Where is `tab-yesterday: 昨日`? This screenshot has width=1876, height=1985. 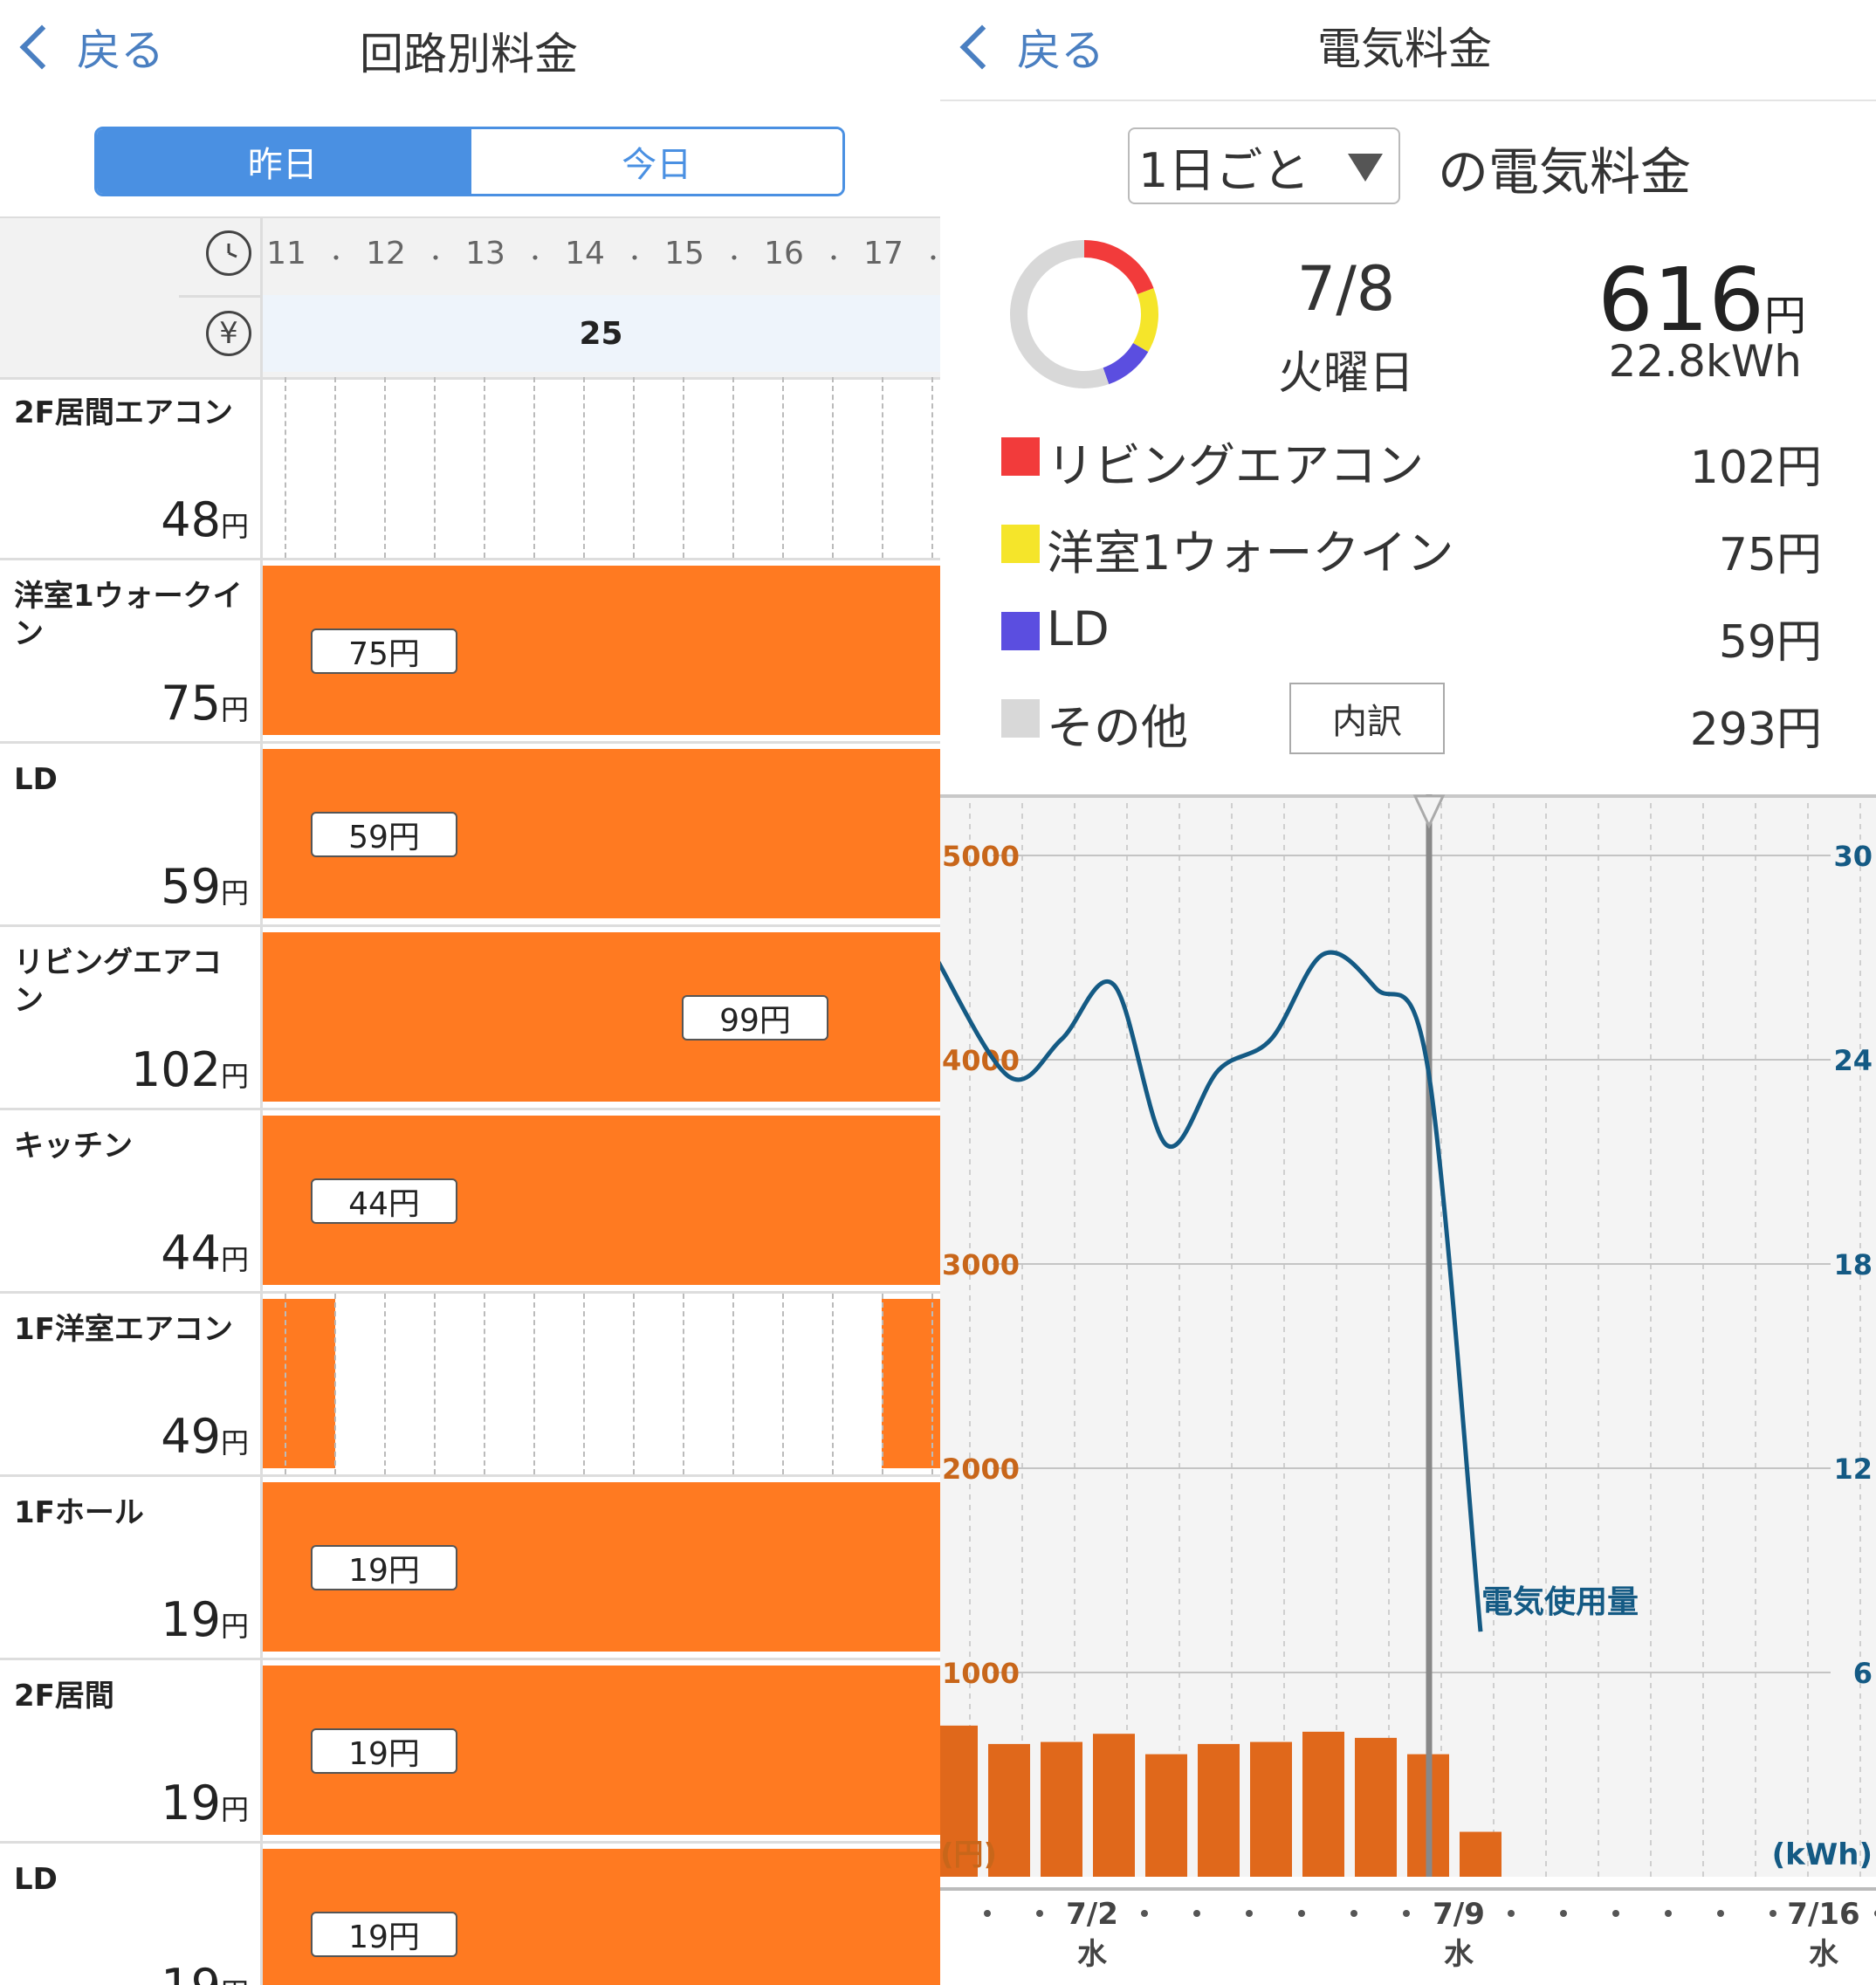 tab-yesterday: 昨日 is located at coordinates (283, 161).